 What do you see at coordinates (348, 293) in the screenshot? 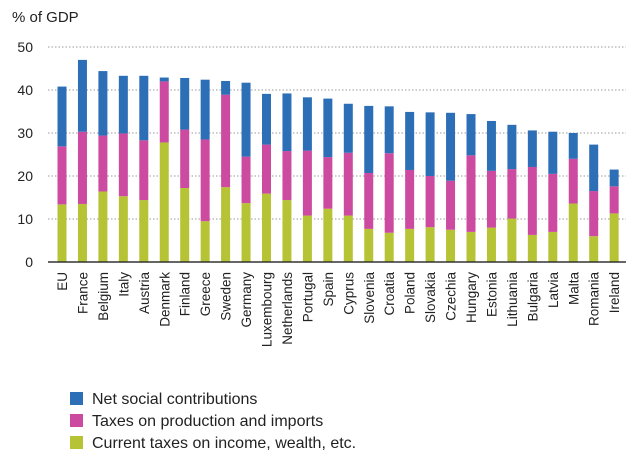
I see `category-label: Cyprus` at bounding box center [348, 293].